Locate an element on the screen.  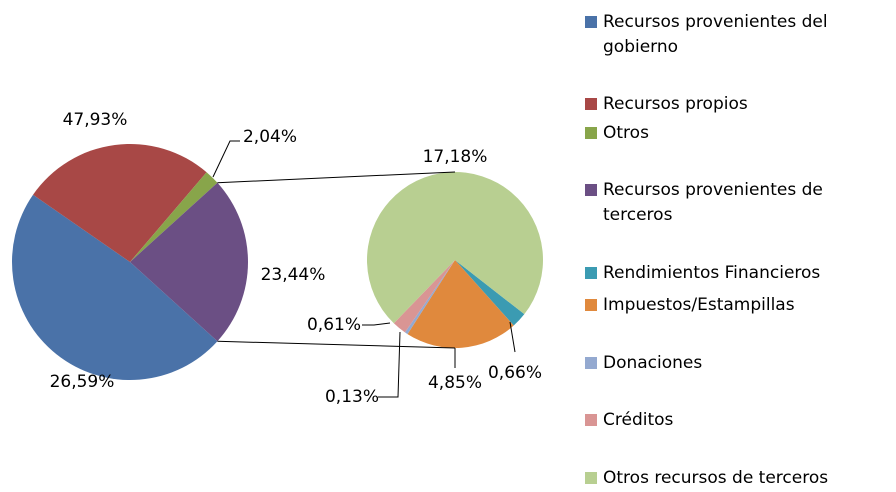
legend-label: Recursos propios is located at coordinates (675, 104).